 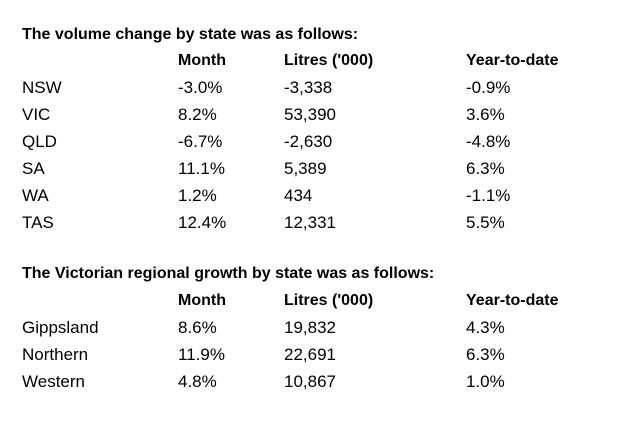 What do you see at coordinates (485, 381) in the screenshot?
I see `ytd-value: 1.0%` at bounding box center [485, 381].